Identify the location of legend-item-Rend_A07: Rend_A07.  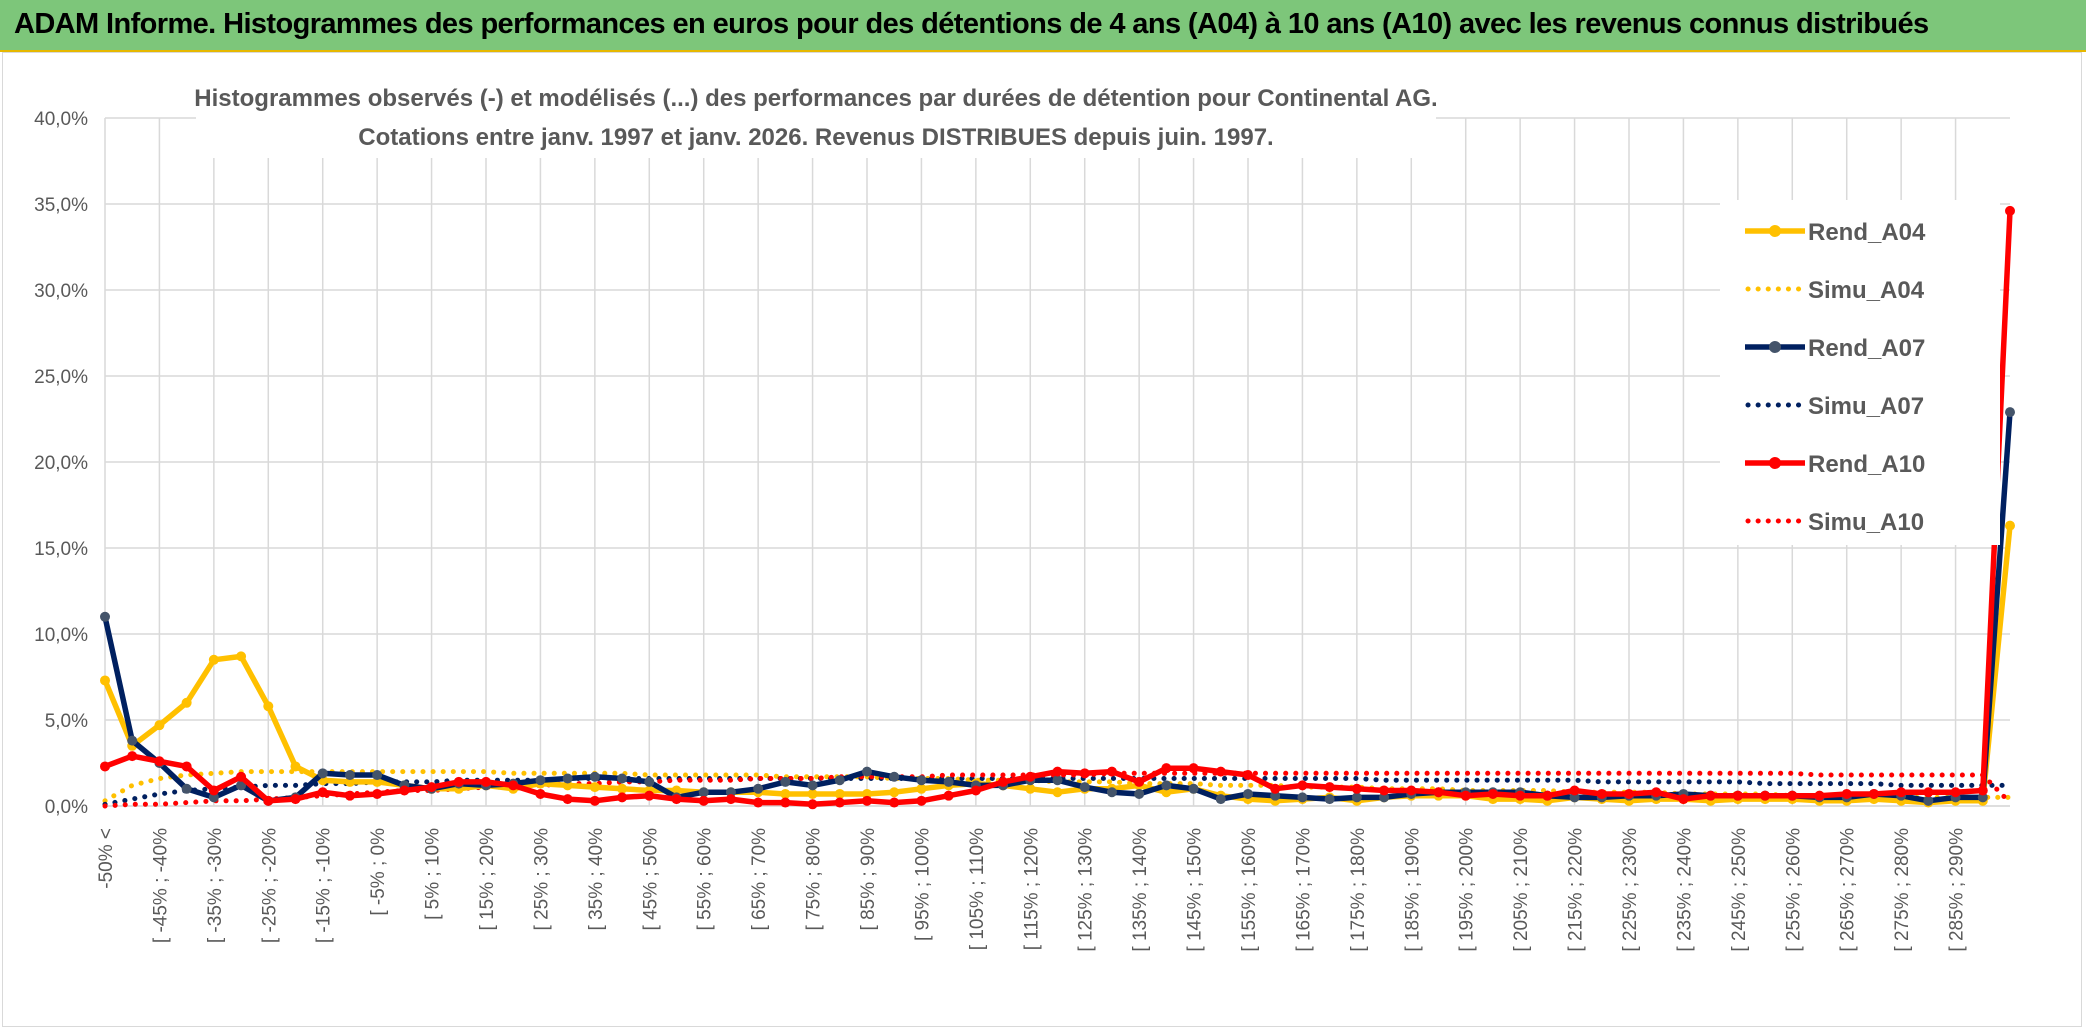
(1835, 348).